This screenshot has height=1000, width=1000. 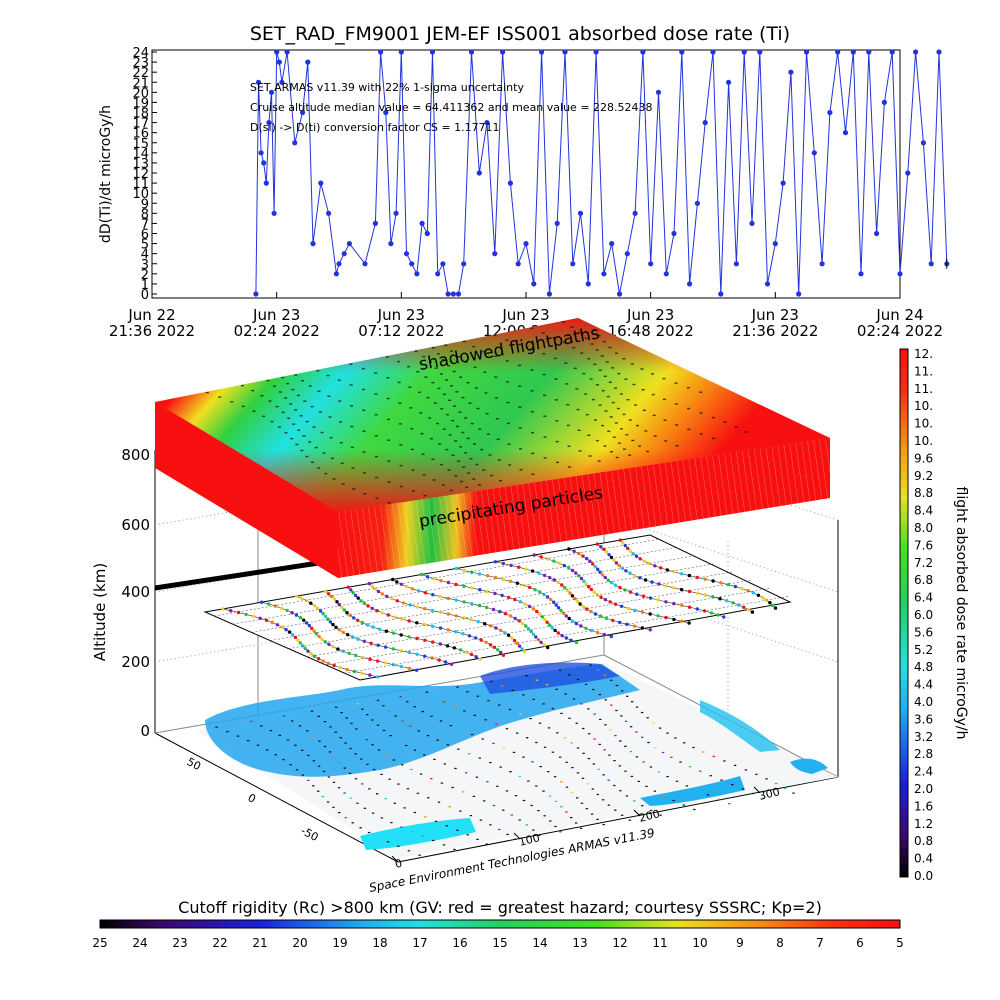 What do you see at coordinates (140, 134) in the screenshot?
I see `top-y-tick-label: 16` at bounding box center [140, 134].